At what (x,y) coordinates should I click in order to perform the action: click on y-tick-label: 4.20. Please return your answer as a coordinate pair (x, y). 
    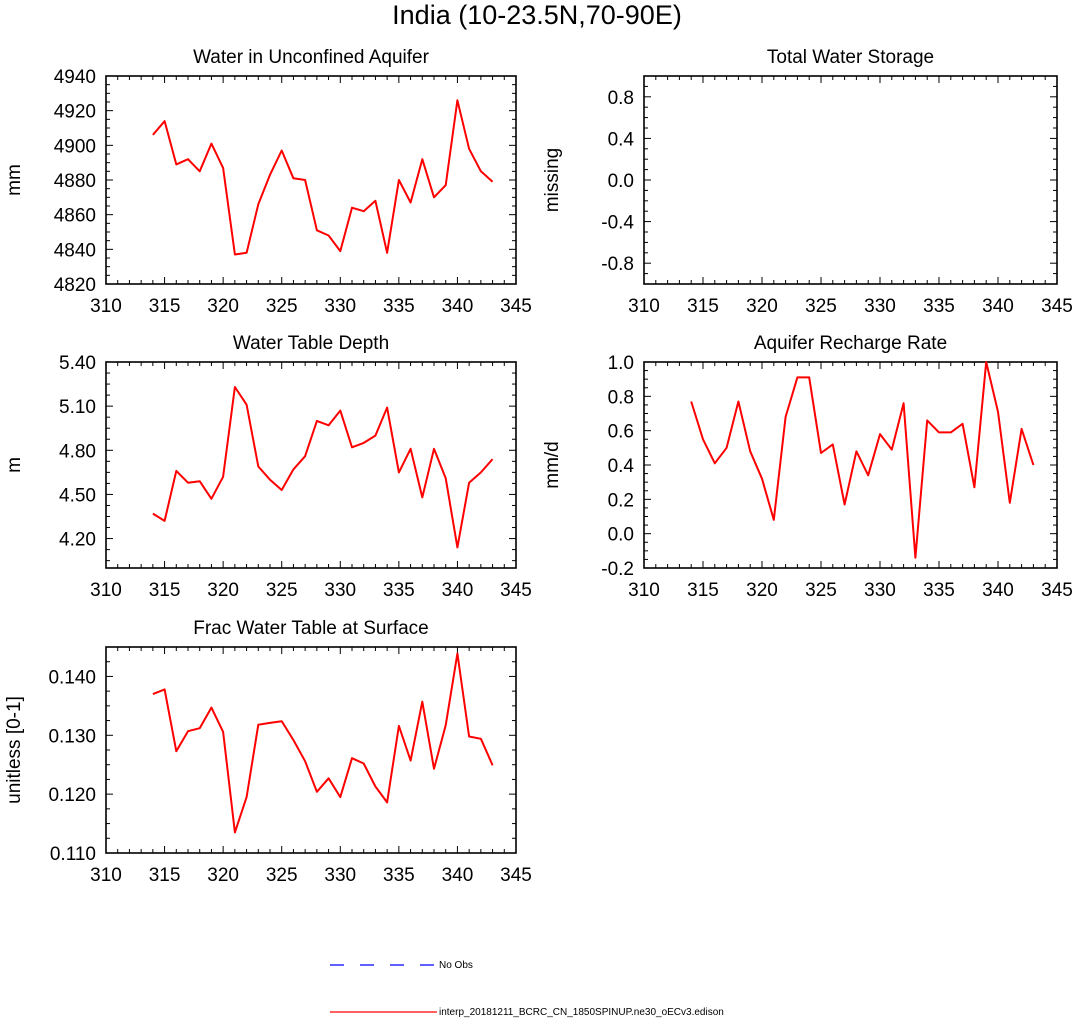
    Looking at the image, I should click on (77, 540).